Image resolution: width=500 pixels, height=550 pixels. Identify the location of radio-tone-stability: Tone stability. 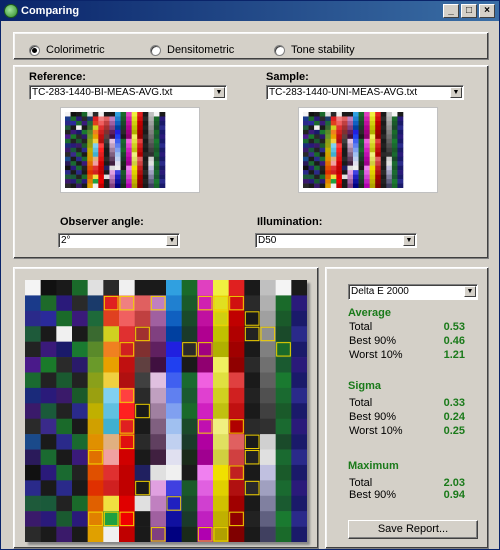
(314, 50).